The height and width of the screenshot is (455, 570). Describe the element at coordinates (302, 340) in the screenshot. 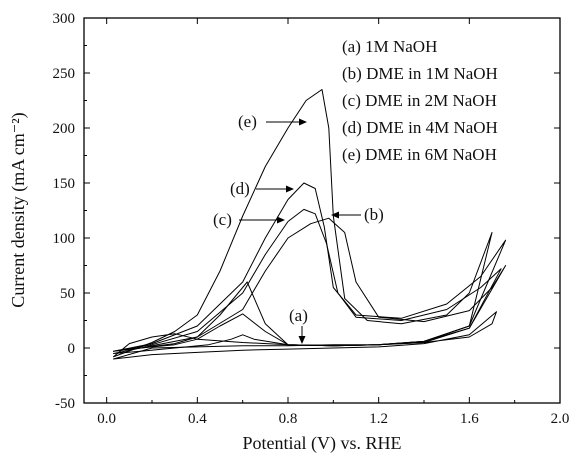

I see `callout-a-arrowhead` at that location.